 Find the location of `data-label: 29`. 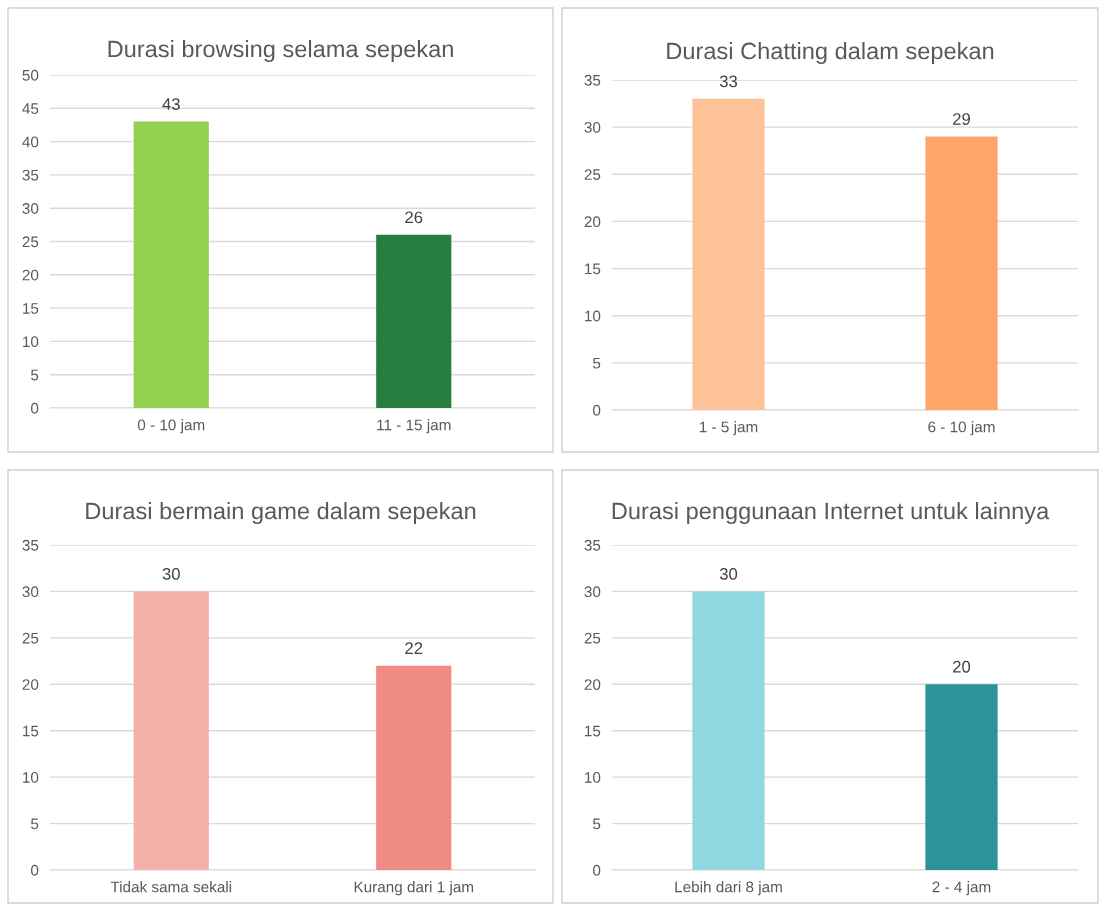

data-label: 29 is located at coordinates (961, 119).